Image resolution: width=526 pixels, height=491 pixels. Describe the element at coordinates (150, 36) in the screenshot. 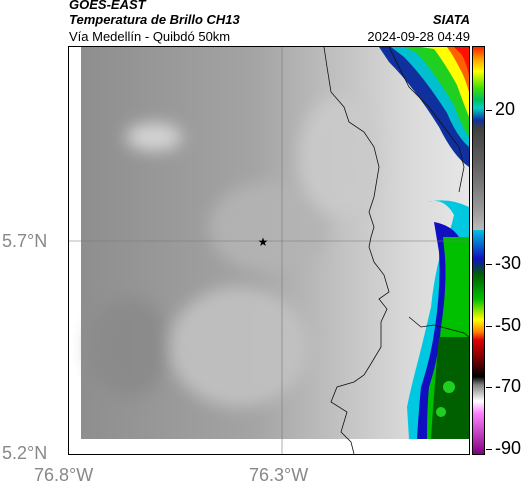

I see `route-subtitle: Vía Medellín - Quibdó 50km` at that location.